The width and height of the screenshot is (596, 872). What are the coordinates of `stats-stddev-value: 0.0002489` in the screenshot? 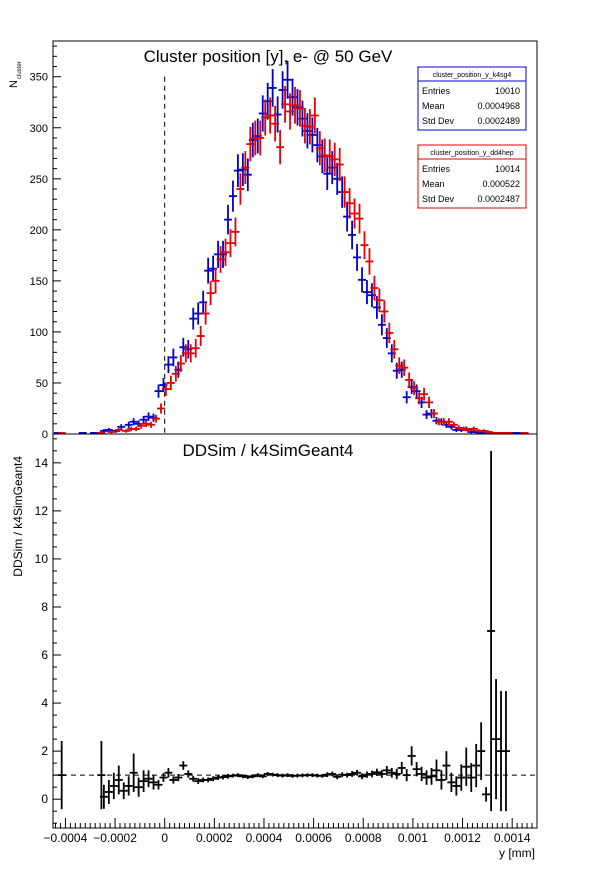 It's located at (498, 121).